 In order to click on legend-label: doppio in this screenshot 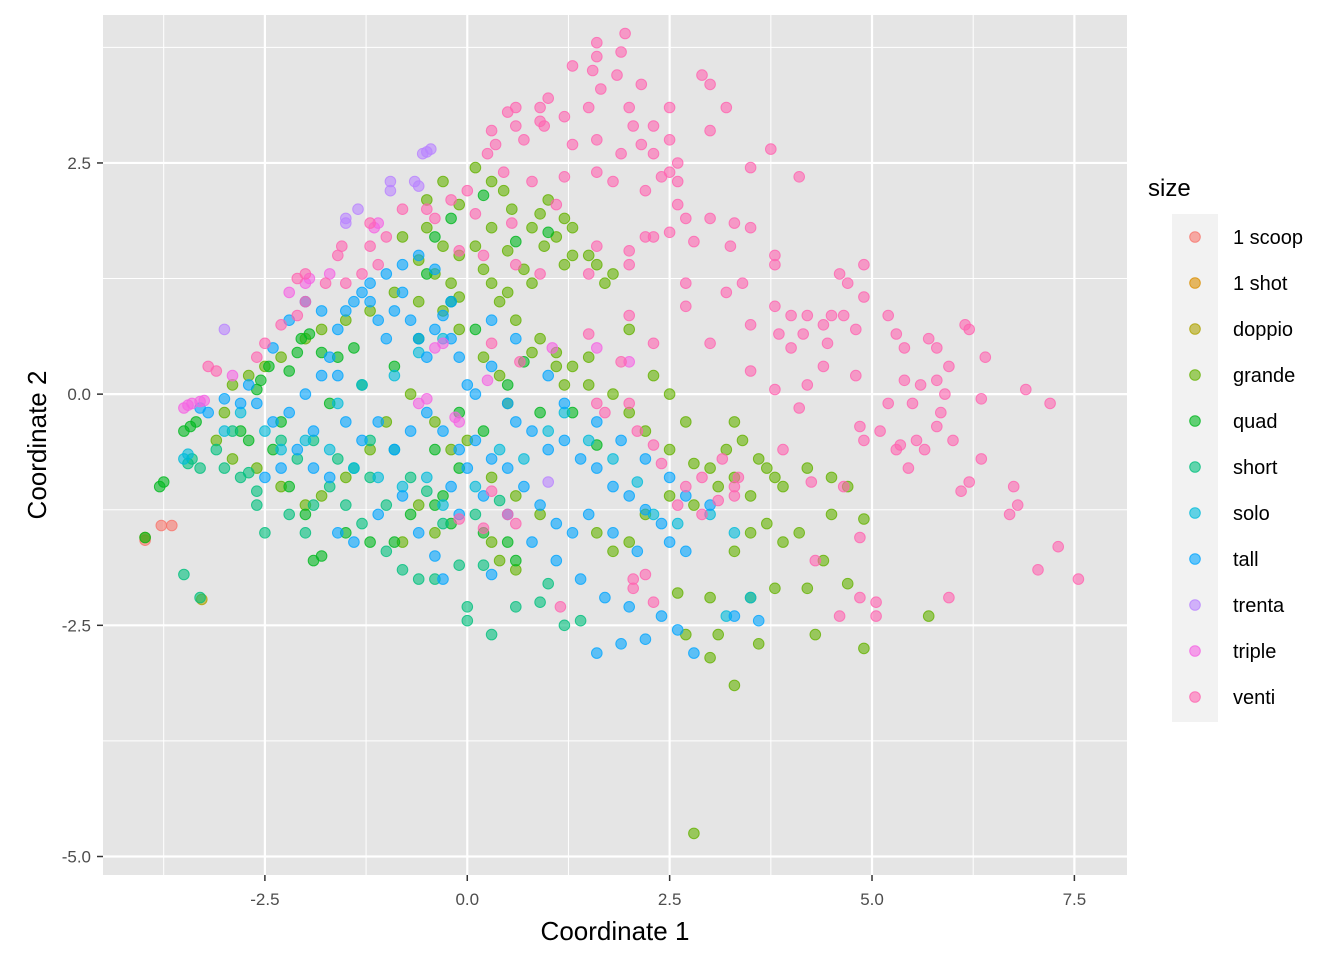, I will do `click(1263, 330)`.